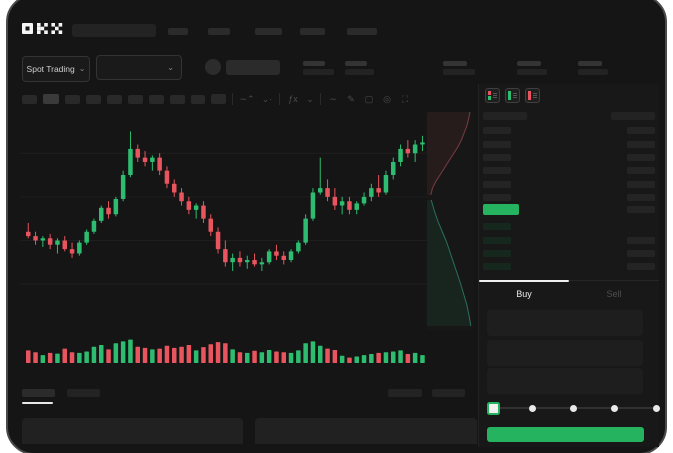 The width and height of the screenshot is (673, 453). I want to click on draw-pencil-icon: ✎, so click(351, 99).